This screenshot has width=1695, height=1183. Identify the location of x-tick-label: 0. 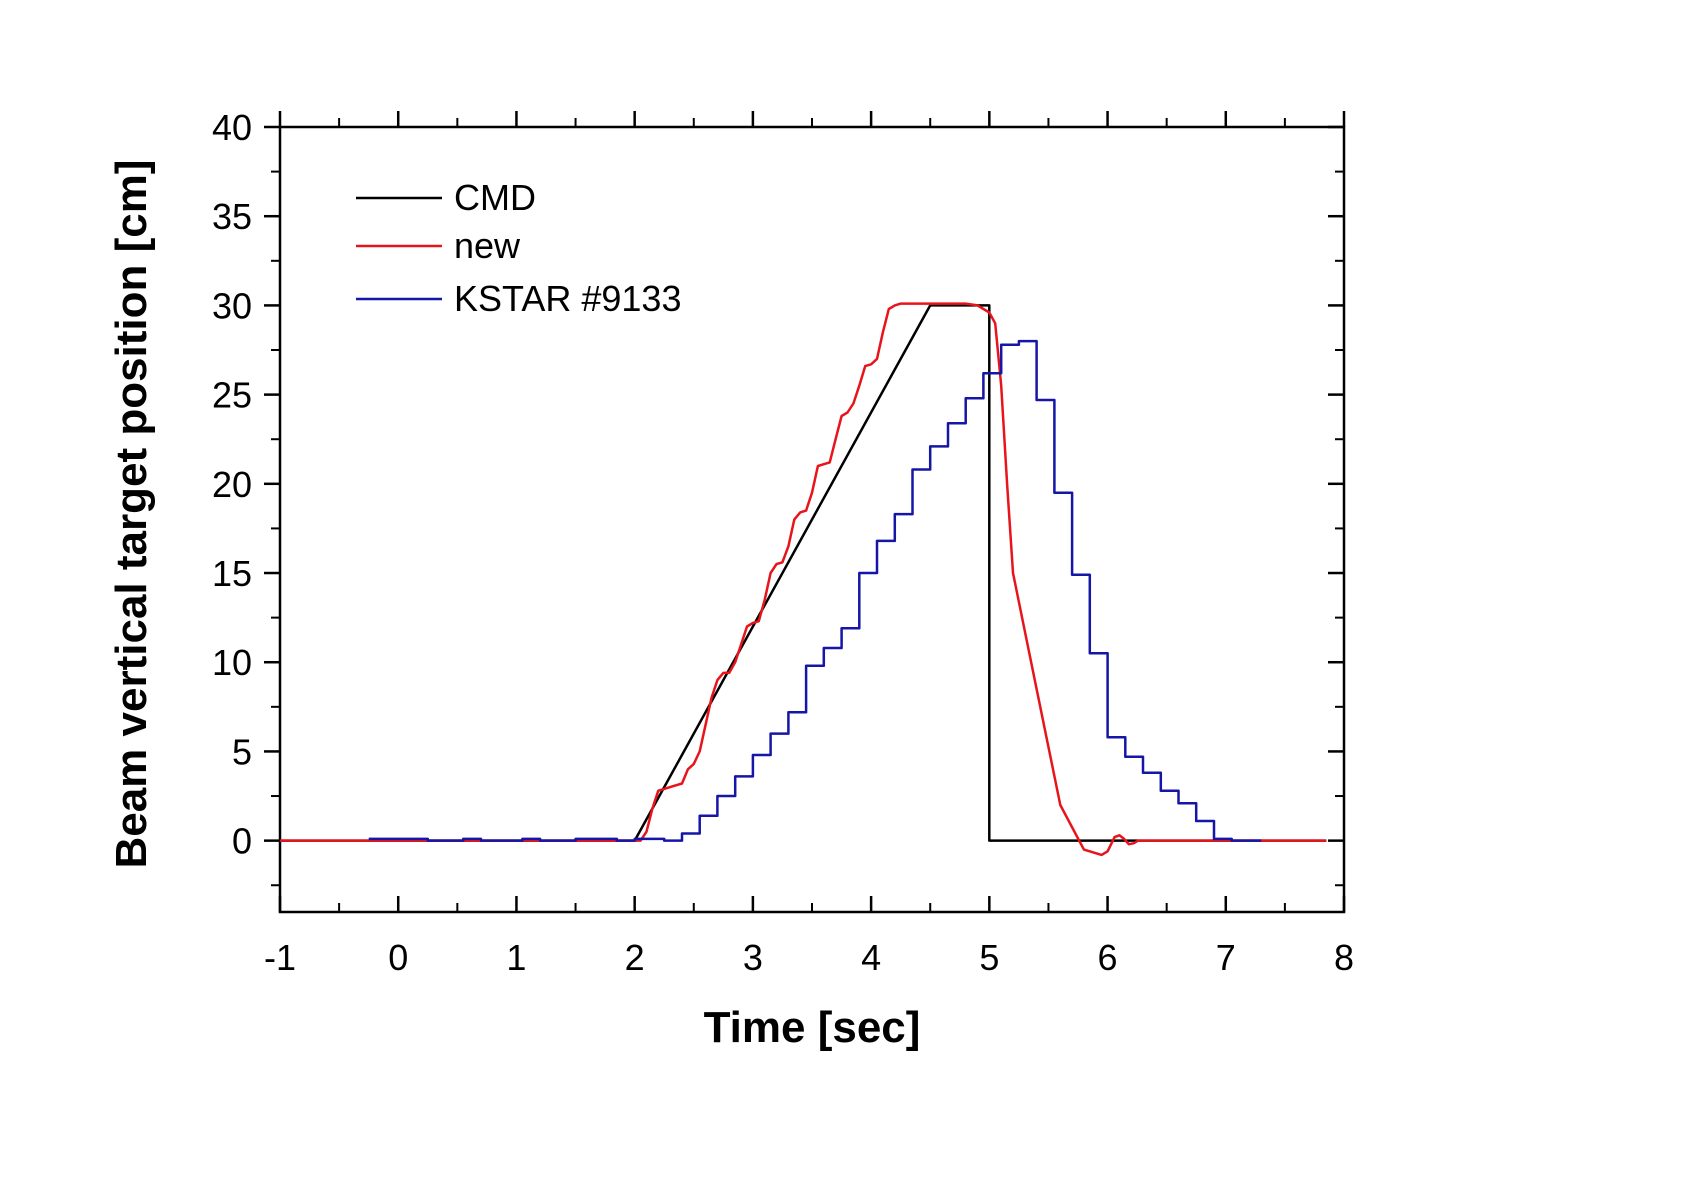
(398, 957).